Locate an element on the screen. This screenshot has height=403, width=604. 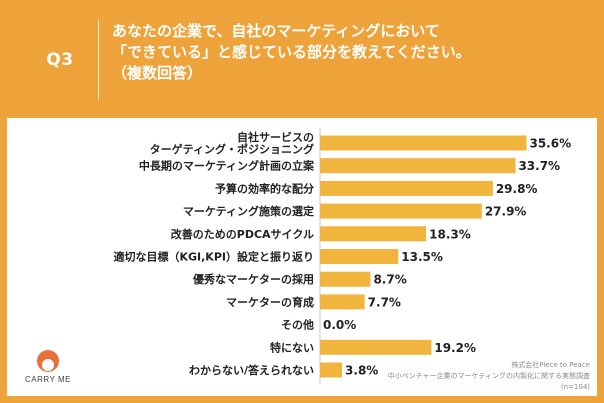
category-label-9: 特にない is located at coordinates (292, 347).